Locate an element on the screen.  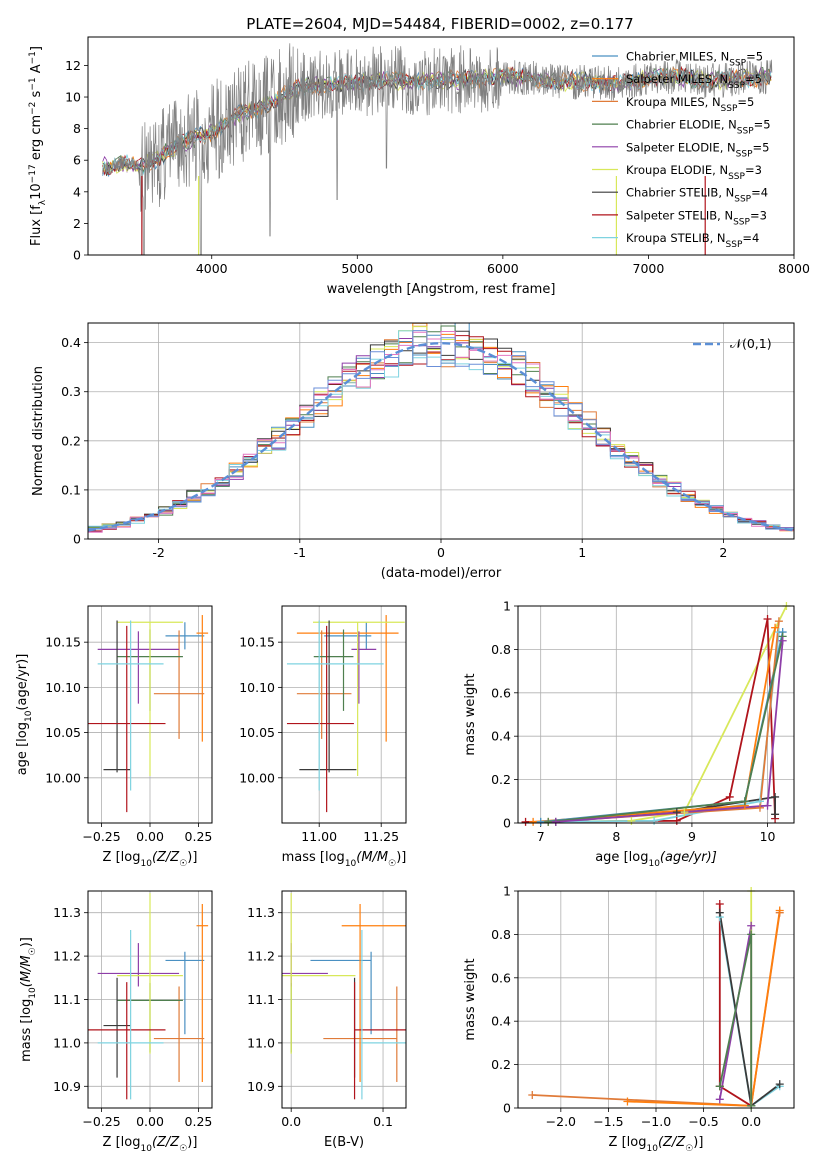
label-part: erg cm is located at coordinates (36, 139).